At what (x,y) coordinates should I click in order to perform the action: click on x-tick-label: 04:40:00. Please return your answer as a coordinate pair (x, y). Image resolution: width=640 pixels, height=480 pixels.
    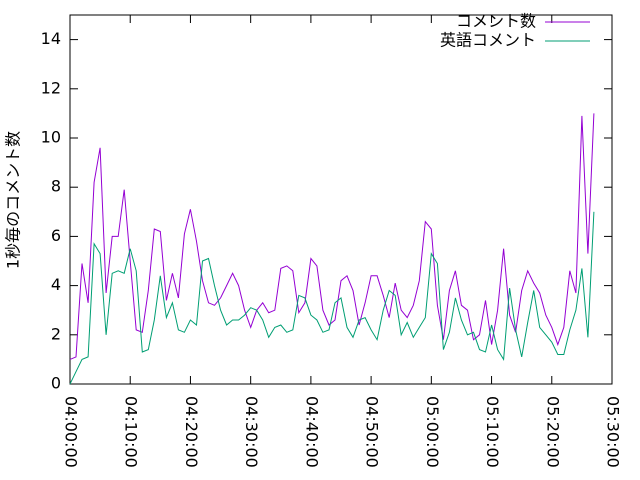
    Looking at the image, I should click on (311, 432).